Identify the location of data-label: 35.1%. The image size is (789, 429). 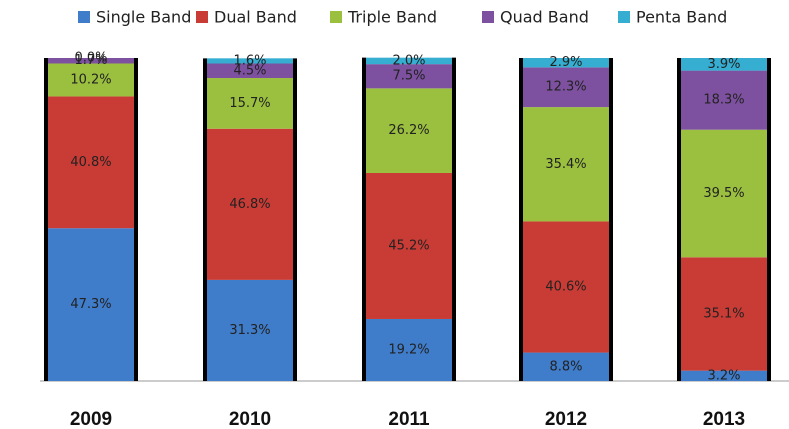
(723, 313).